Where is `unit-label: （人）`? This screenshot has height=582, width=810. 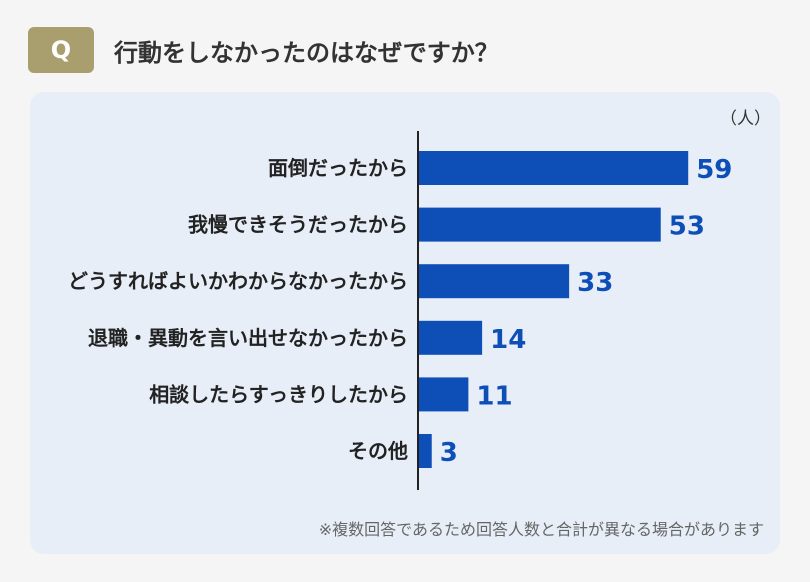 unit-label: （人） is located at coordinates (745, 119).